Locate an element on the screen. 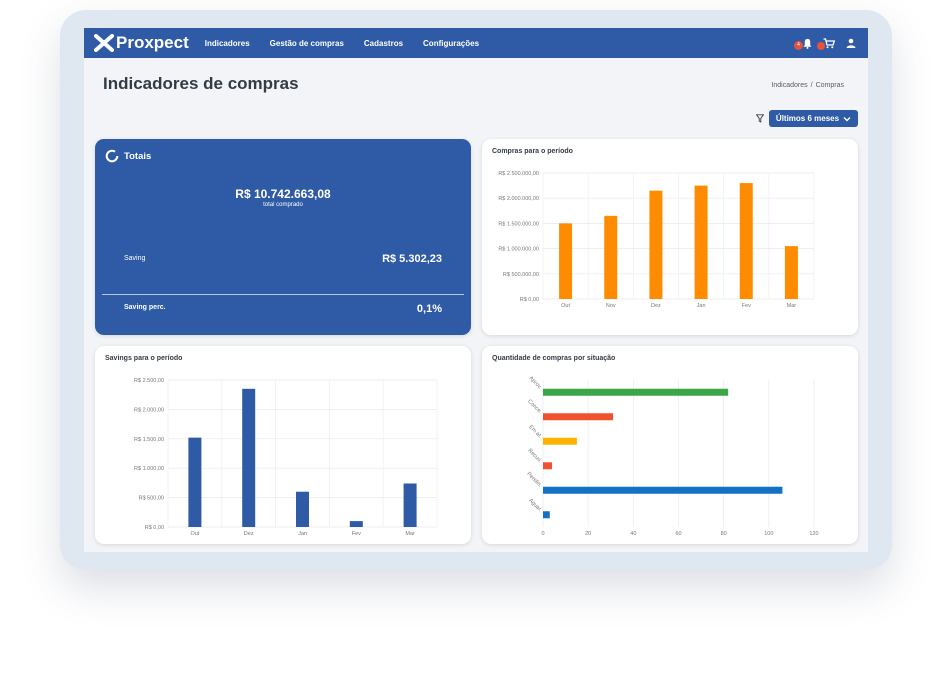  saving-perc-value: 0,1% is located at coordinates (429, 309).